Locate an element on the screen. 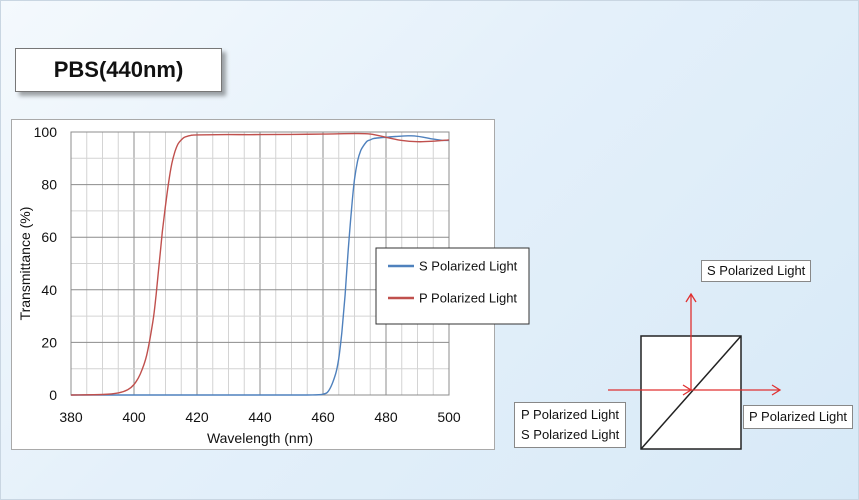  x-tick-label: 440 is located at coordinates (260, 417).